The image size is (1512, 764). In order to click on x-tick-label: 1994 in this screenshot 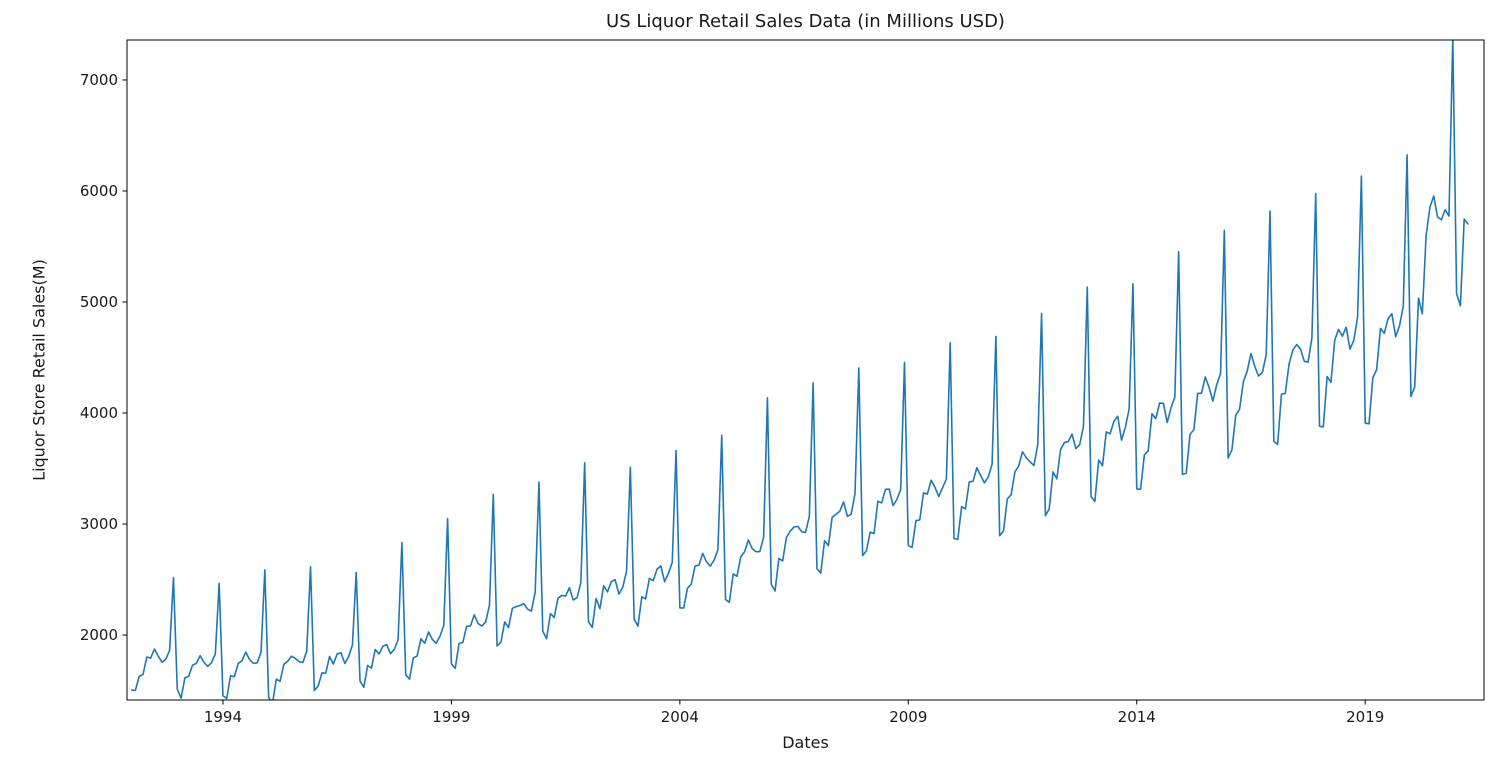, I will do `click(223, 717)`.